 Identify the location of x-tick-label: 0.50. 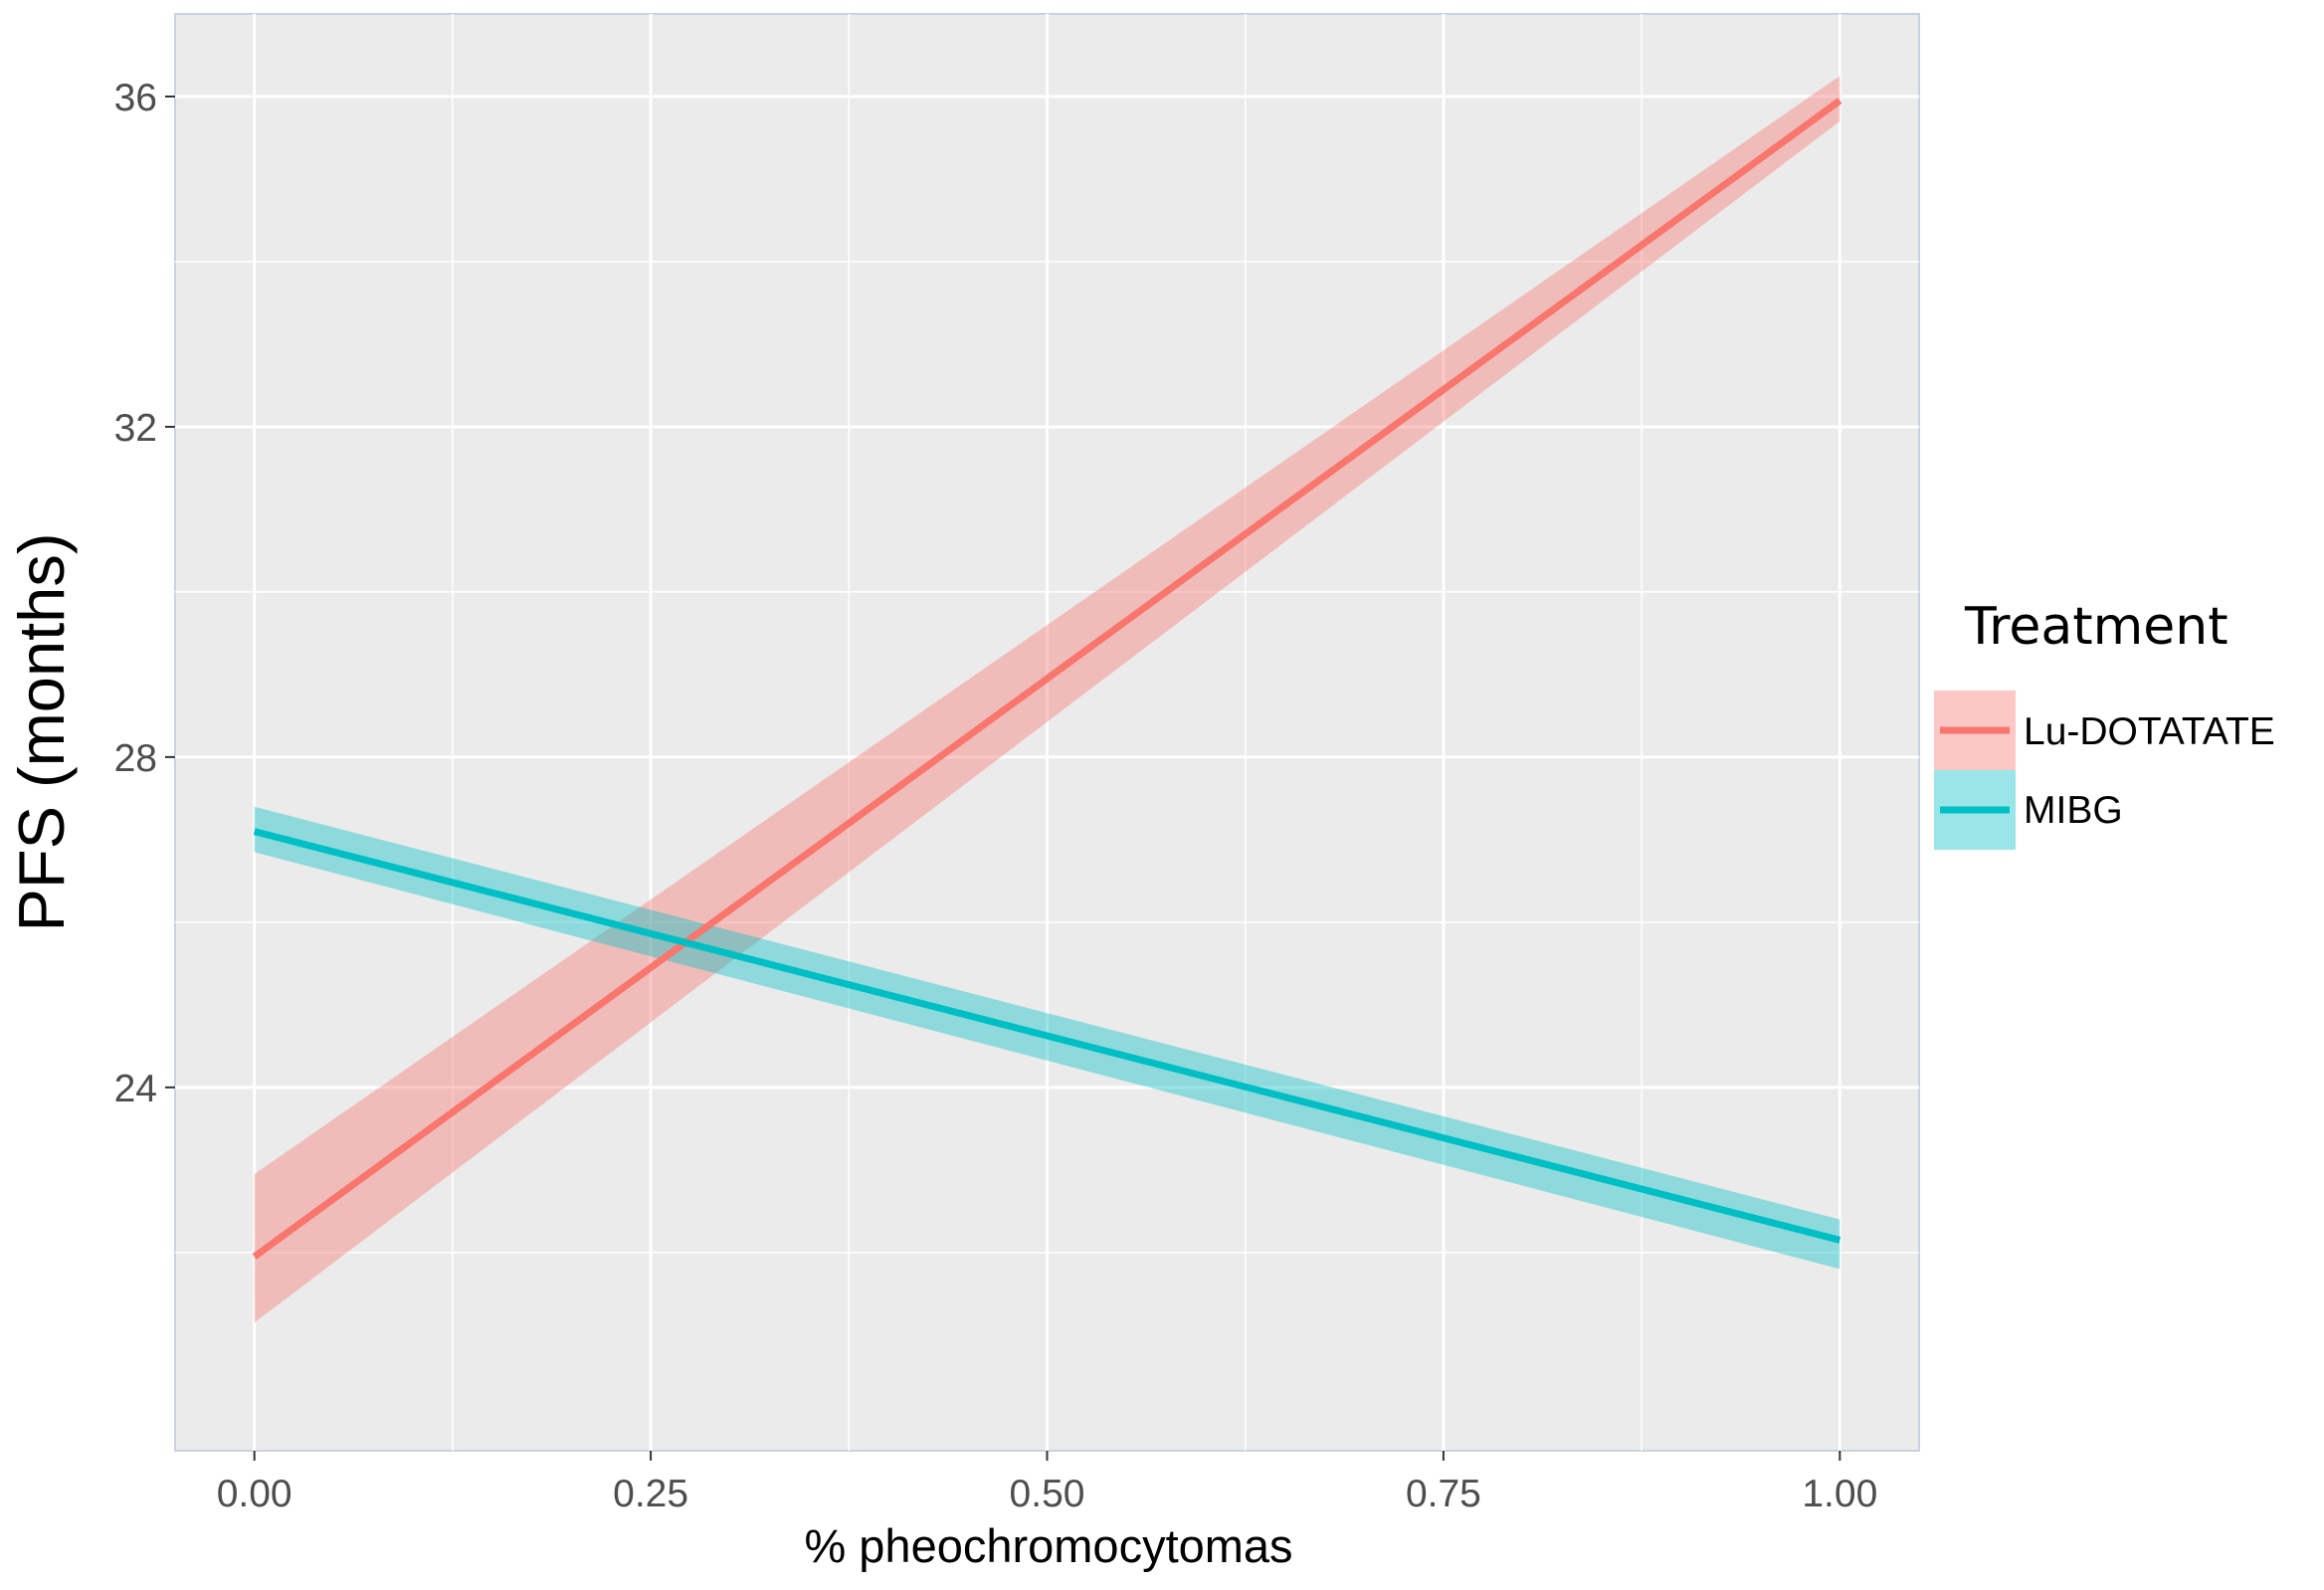
(1047, 1494).